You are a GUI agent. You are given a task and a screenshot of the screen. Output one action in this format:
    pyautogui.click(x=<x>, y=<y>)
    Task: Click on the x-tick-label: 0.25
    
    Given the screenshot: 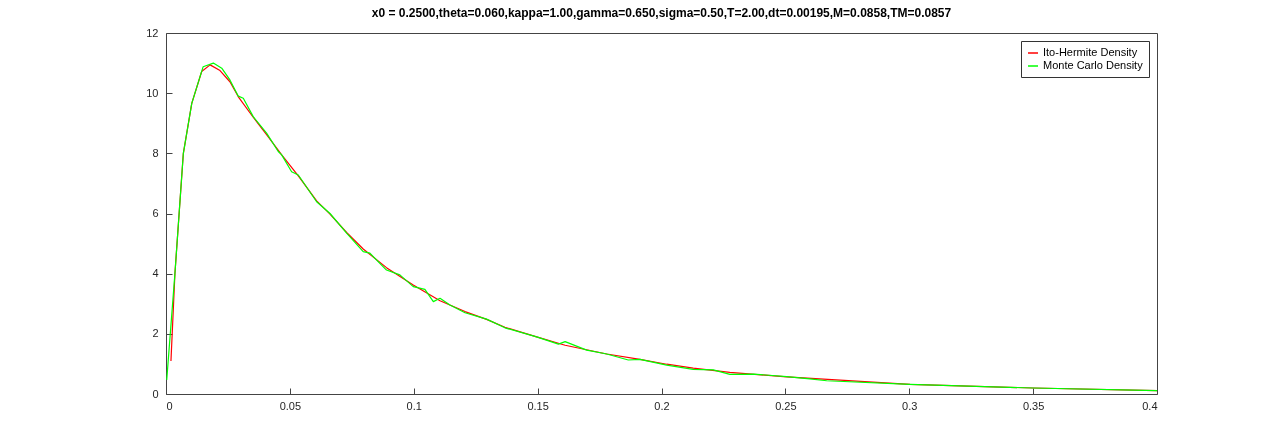 What is the action you would take?
    pyautogui.click(x=786, y=405)
    